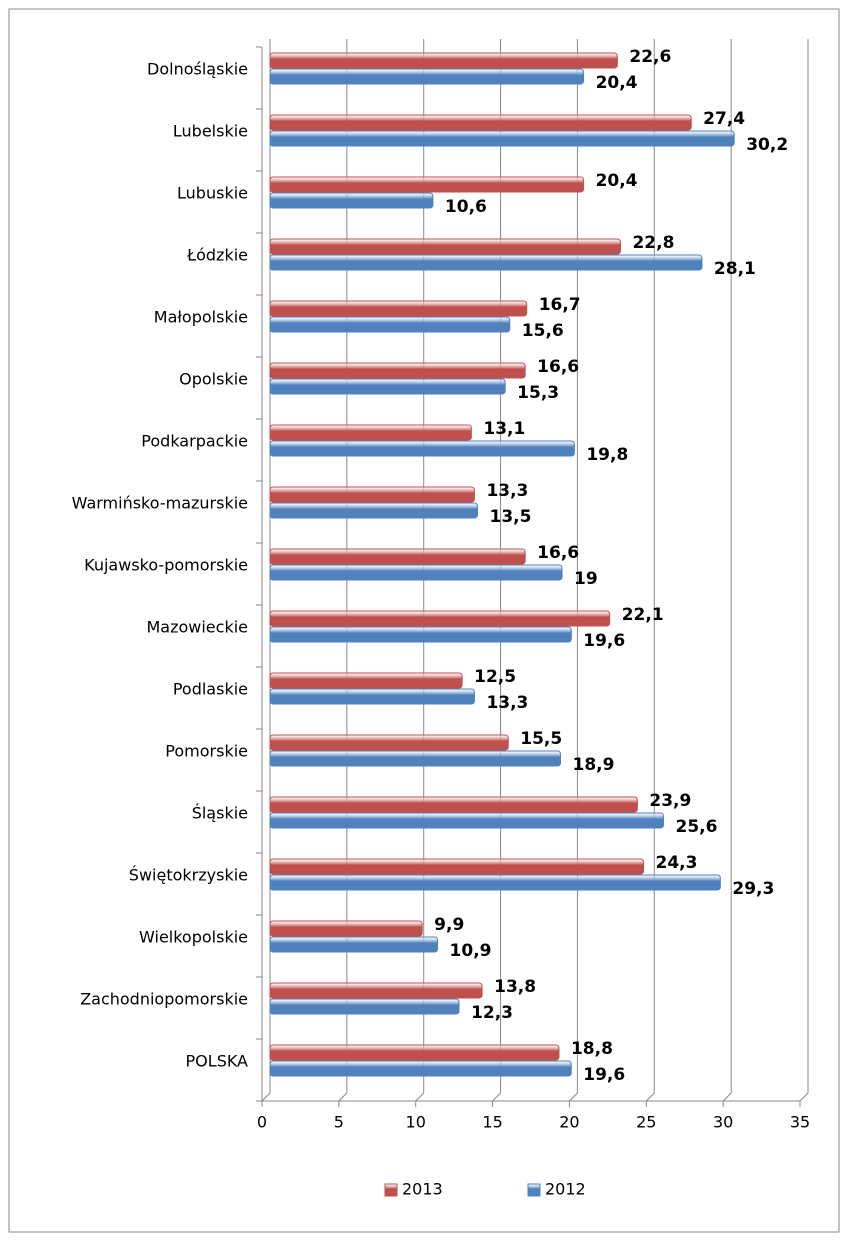 Image resolution: width=849 pixels, height=1241 pixels. I want to click on x-tick-label: 25, so click(646, 1122).